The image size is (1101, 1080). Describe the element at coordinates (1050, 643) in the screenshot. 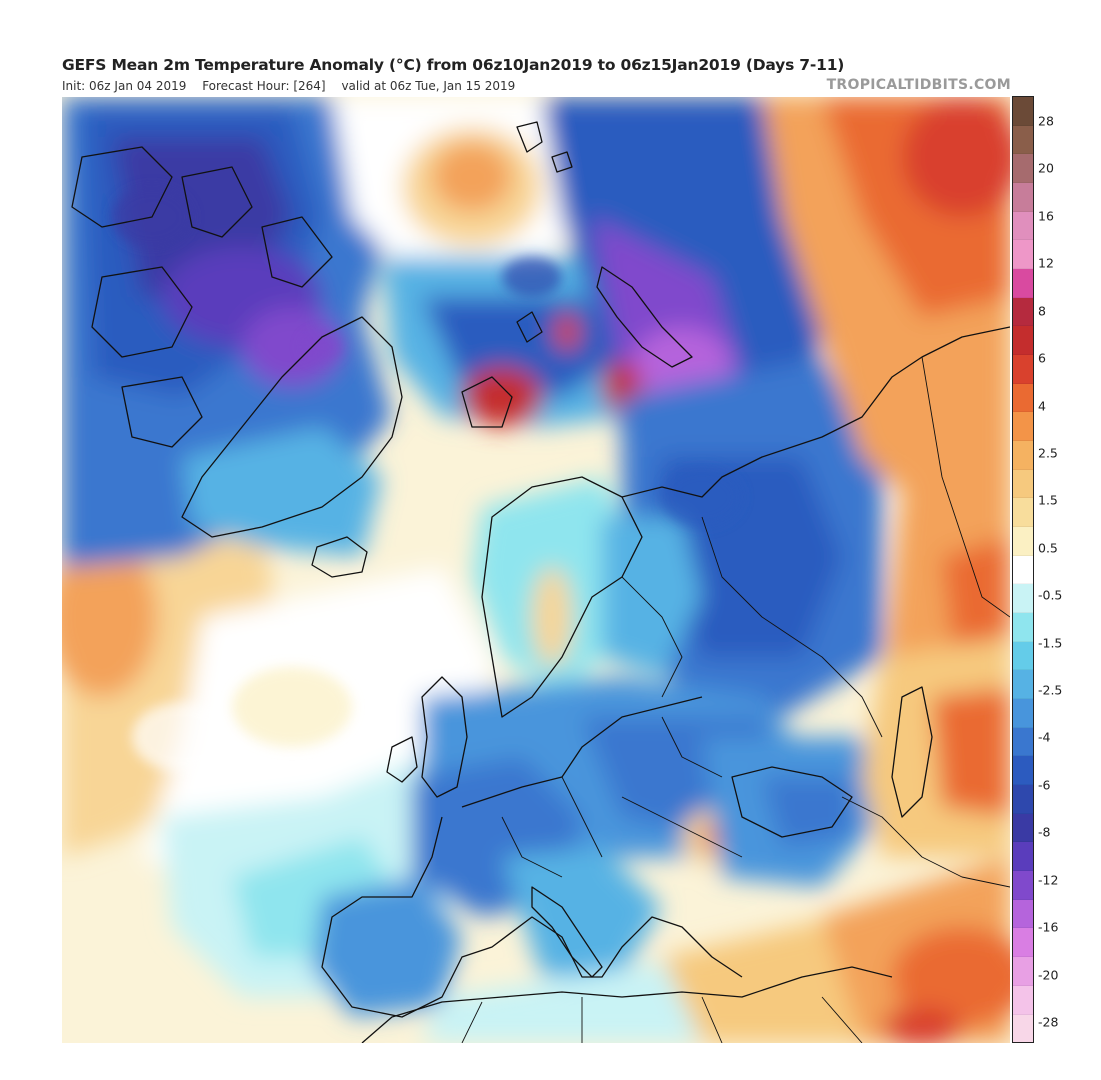

I see `color-bar-tick-label: -1.5` at that location.